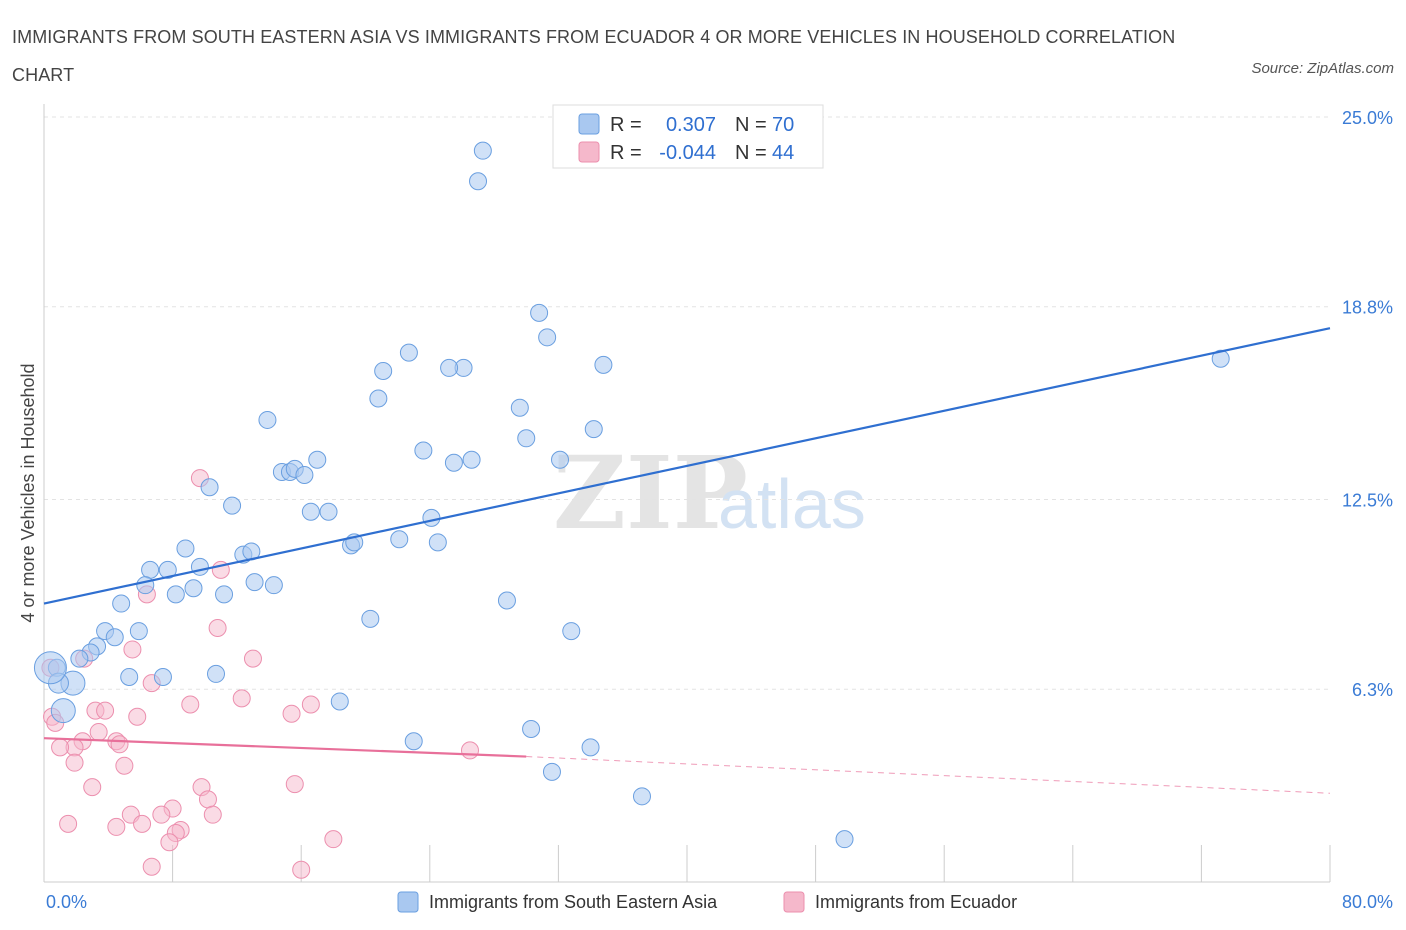 The width and height of the screenshot is (1406, 930). Describe the element at coordinates (1367, 501) in the screenshot. I see `y-tick-label: 12.5%` at that location.